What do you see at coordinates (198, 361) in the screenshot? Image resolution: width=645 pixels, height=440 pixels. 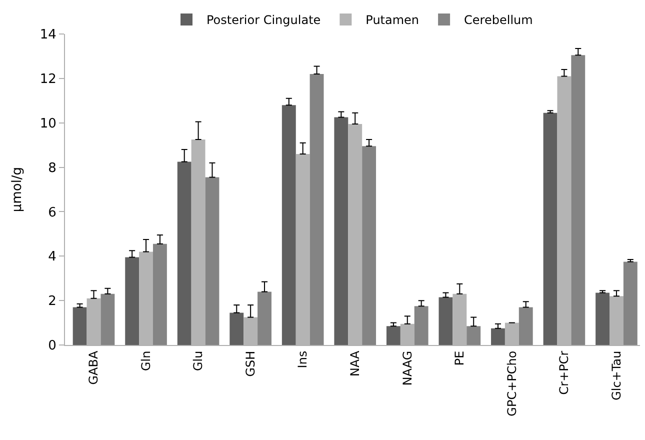 I see `x-tick-label: Glu` at bounding box center [198, 361].